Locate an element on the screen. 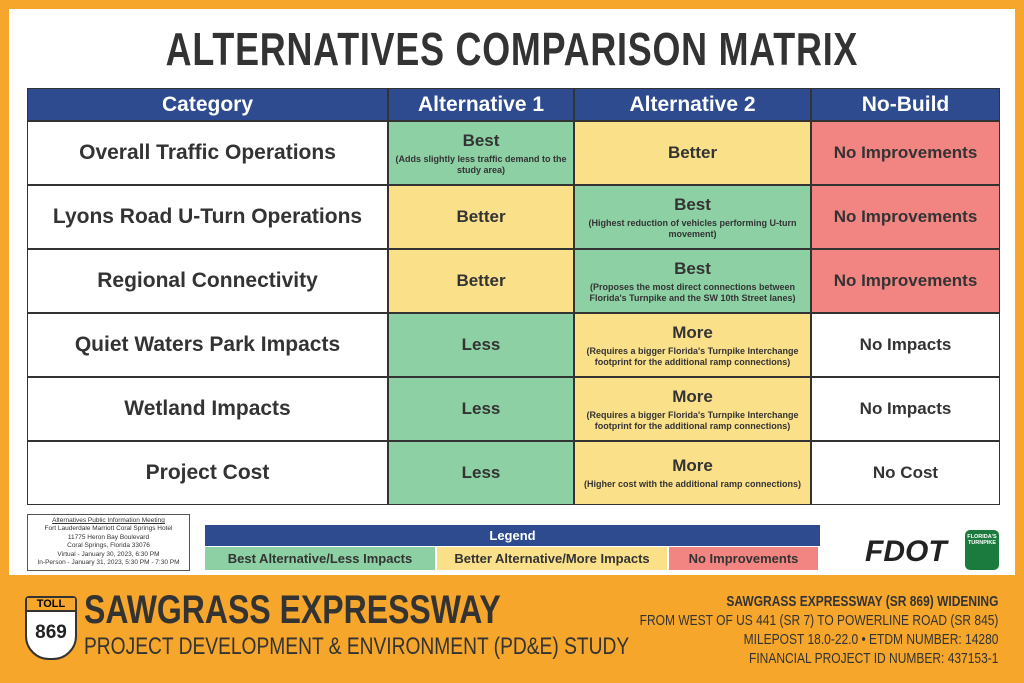 The width and height of the screenshot is (1024, 683). detail-line: MILEPOST 18.0-22.0 • ETDM NUMBER: 14280 is located at coordinates (870, 639).